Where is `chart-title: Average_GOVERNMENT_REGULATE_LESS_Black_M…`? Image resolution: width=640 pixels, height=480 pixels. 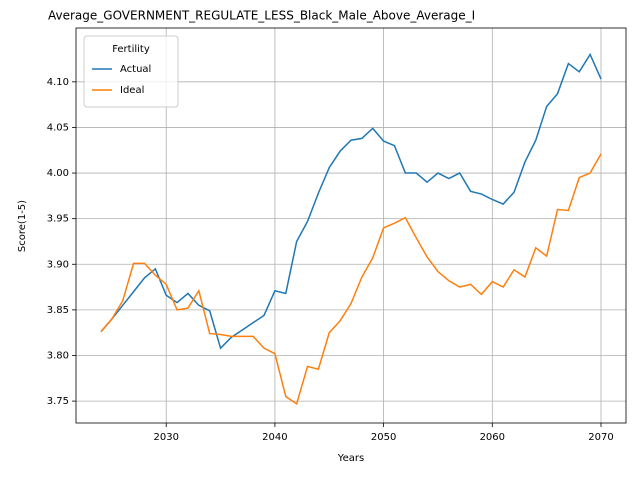 chart-title: Average_GOVERNMENT_REGULATE_LESS_Black_M… is located at coordinates (261, 16).